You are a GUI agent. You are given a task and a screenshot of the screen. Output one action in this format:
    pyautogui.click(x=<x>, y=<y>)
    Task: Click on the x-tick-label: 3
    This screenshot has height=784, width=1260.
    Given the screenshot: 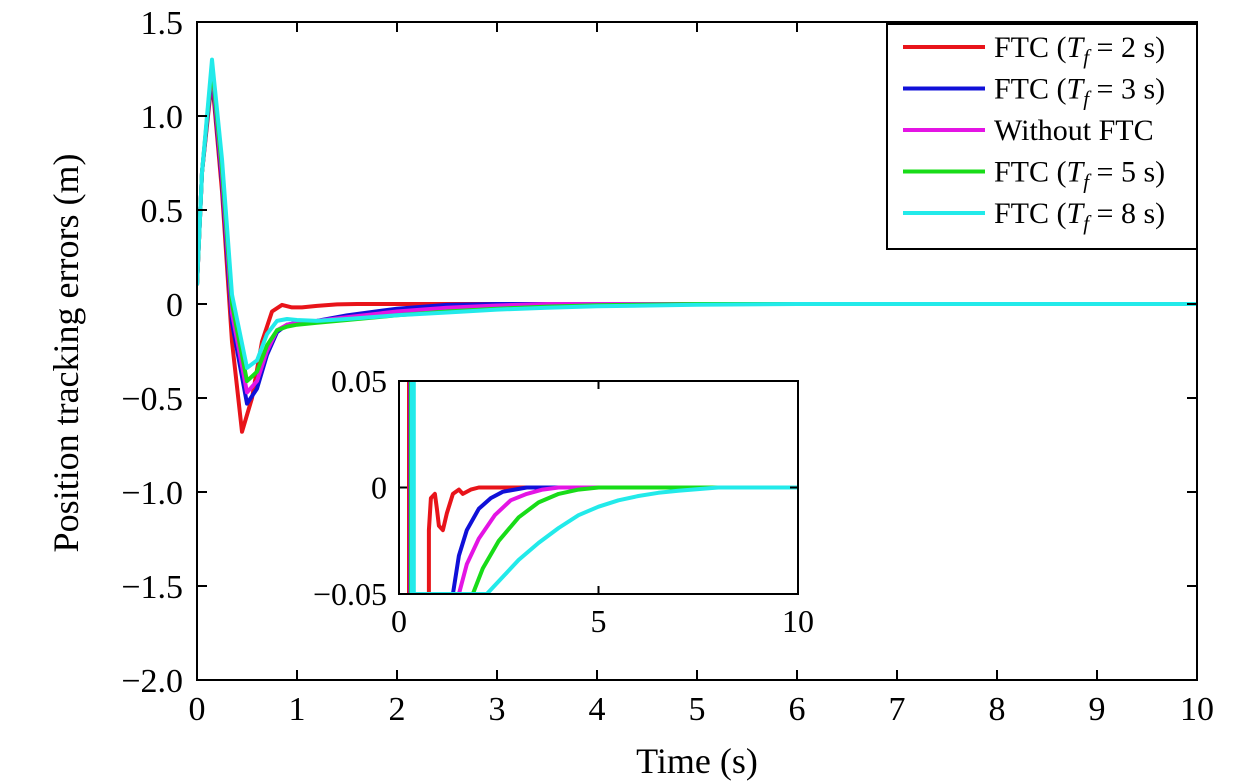 What is the action you would take?
    pyautogui.click(x=497, y=709)
    